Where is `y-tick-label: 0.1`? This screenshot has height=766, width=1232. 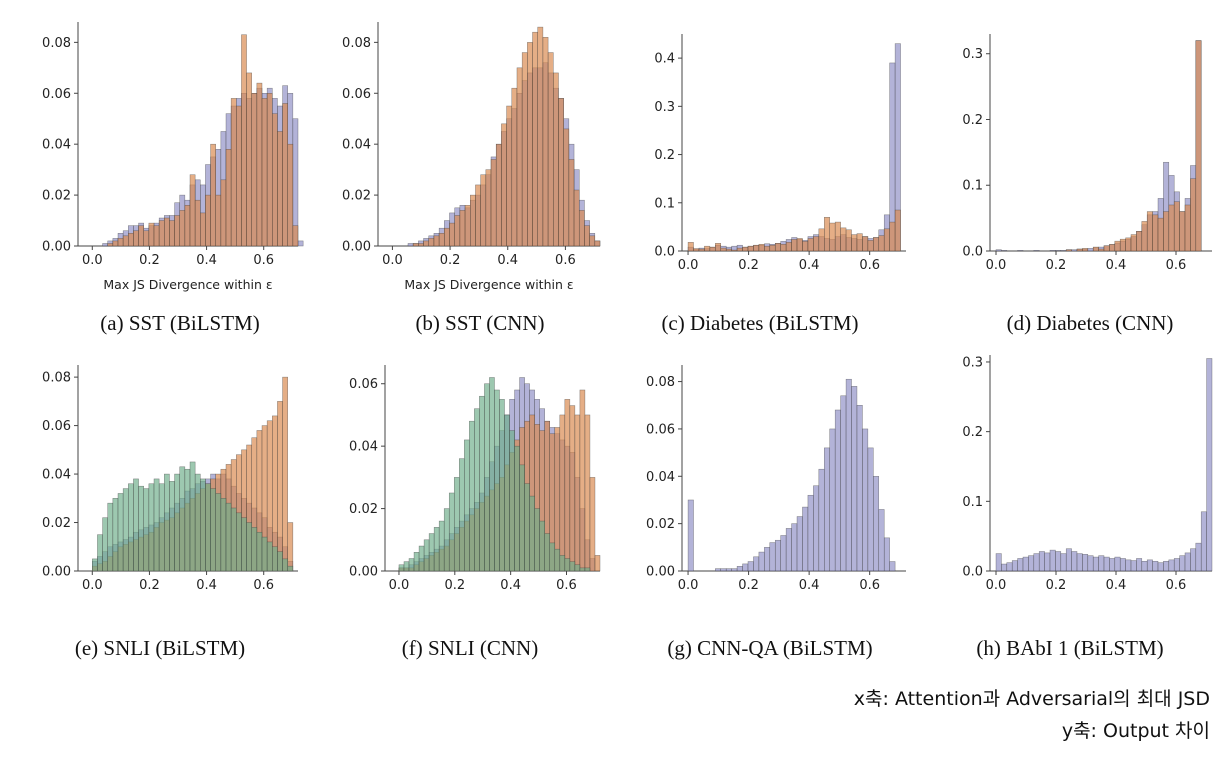
y-tick-label: 0.1 is located at coordinates (972, 502).